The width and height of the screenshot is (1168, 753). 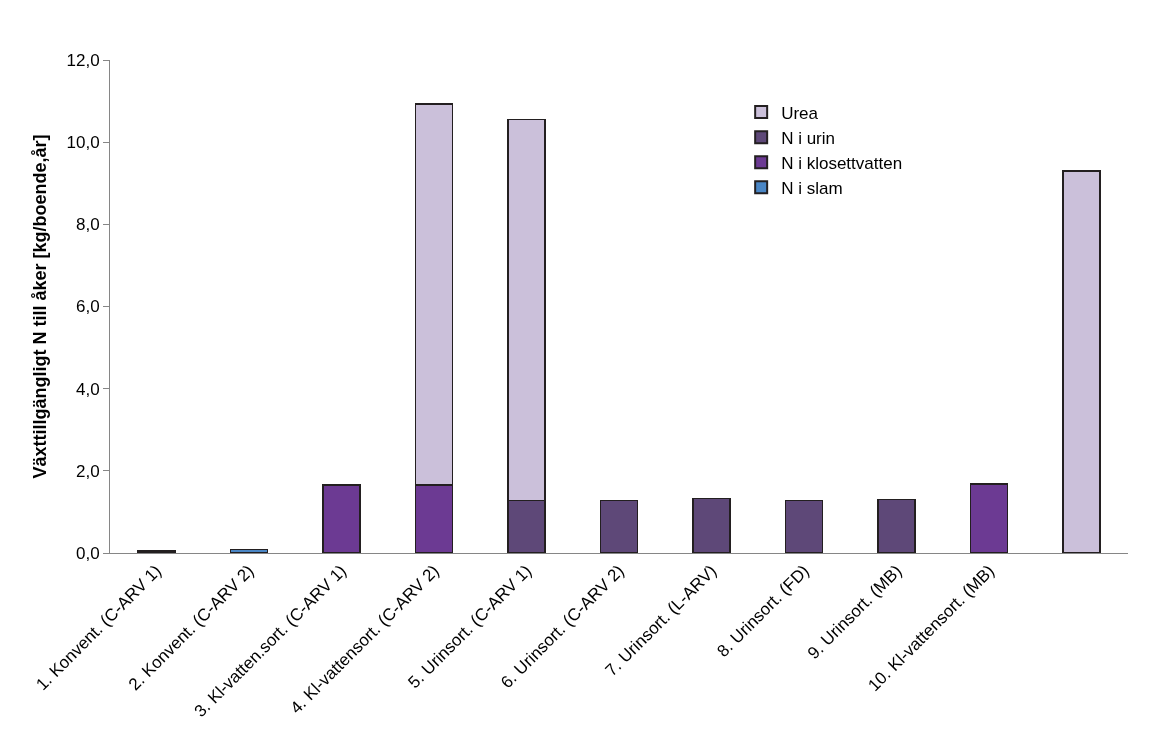 I want to click on y-tick-label: 2,0, so click(x=87, y=471).